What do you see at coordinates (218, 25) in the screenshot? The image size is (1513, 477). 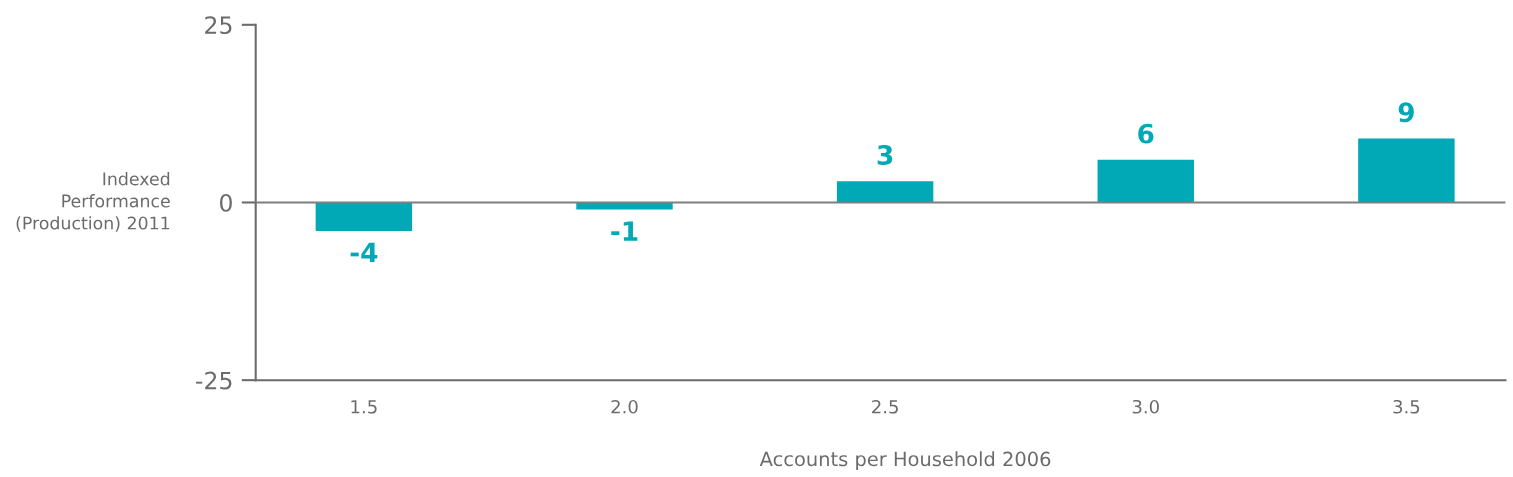 I see `y-tick-label: 25` at bounding box center [218, 25].